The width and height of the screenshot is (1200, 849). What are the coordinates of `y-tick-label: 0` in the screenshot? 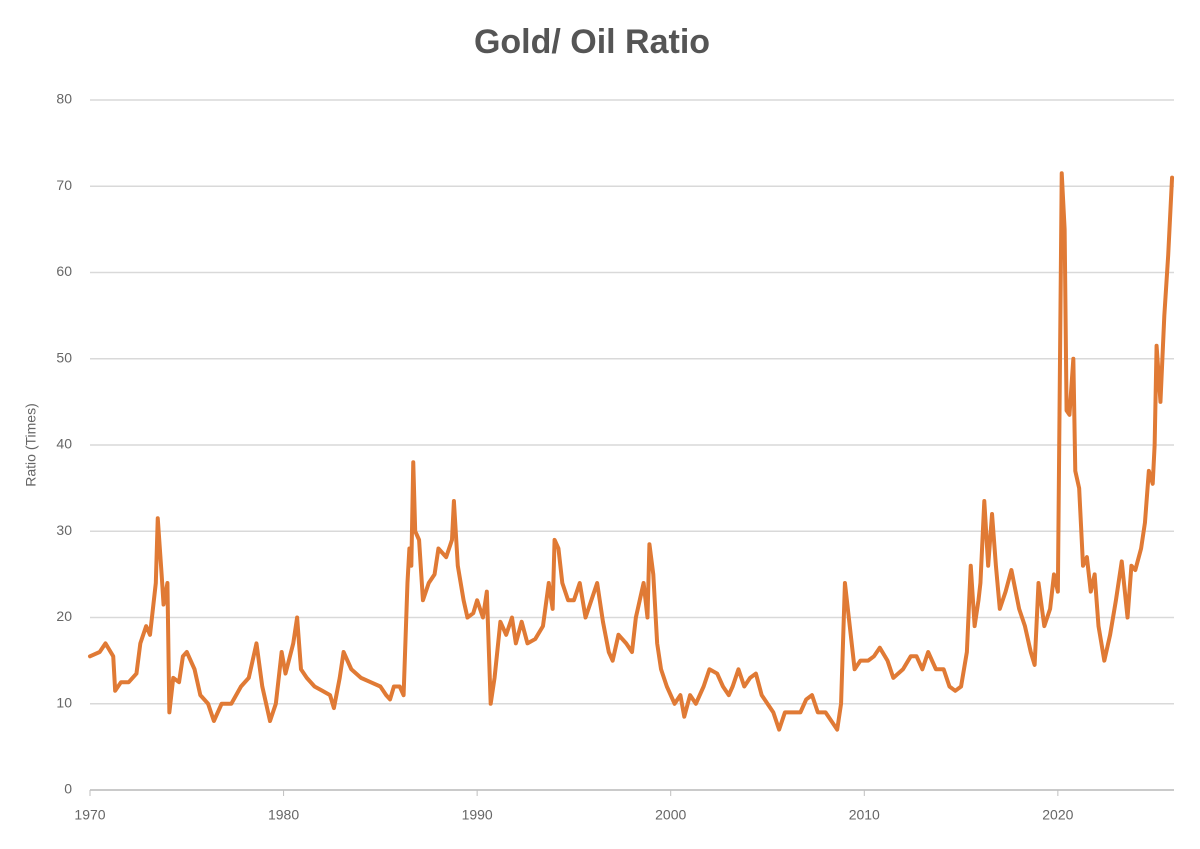 It's located at (68, 789).